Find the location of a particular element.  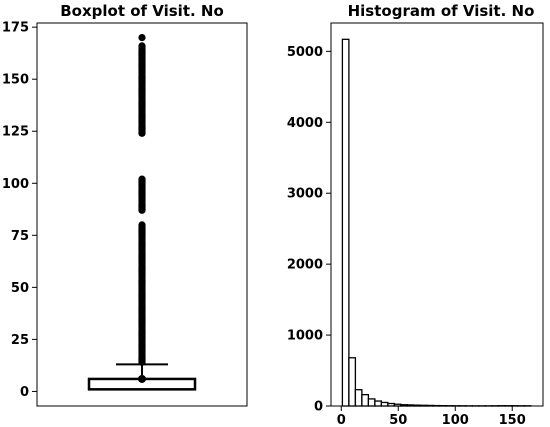

histogram-y-tick-label: 3000 is located at coordinates (305, 194).